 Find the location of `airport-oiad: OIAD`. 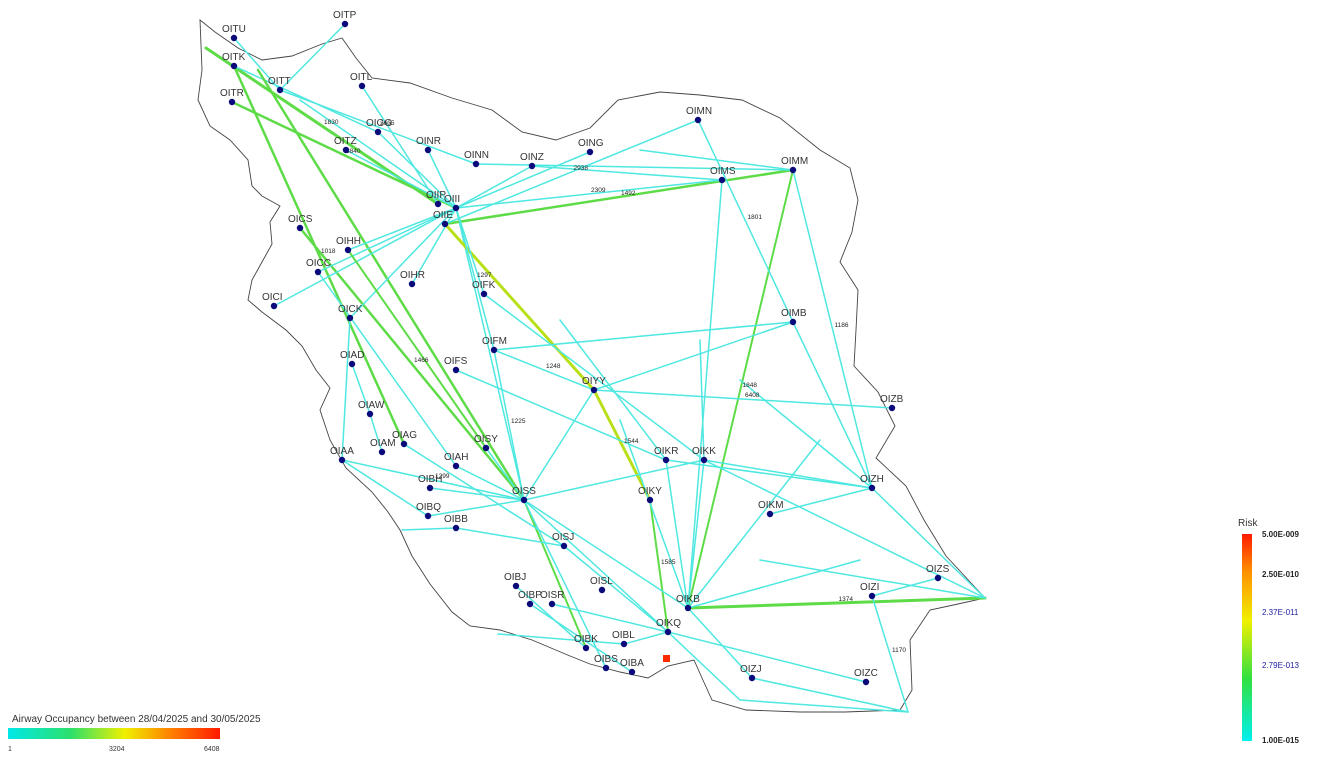

airport-oiad: OIAD is located at coordinates (352, 359).